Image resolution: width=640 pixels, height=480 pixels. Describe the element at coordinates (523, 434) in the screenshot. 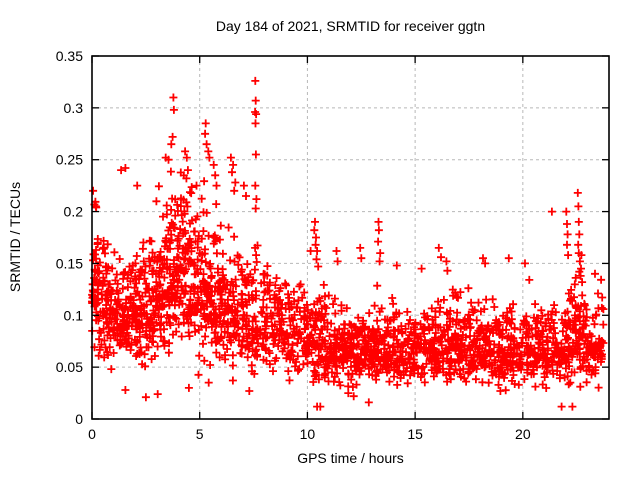

I see `x-tick-label: 20` at that location.